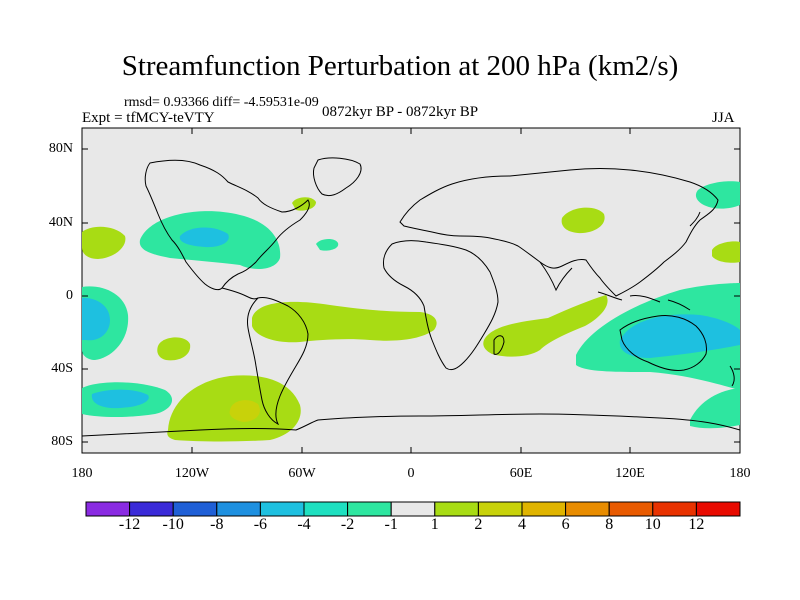 This screenshot has width=800, height=600. Describe the element at coordinates (69, 295) in the screenshot. I see `lat-label-0: 0` at that location.